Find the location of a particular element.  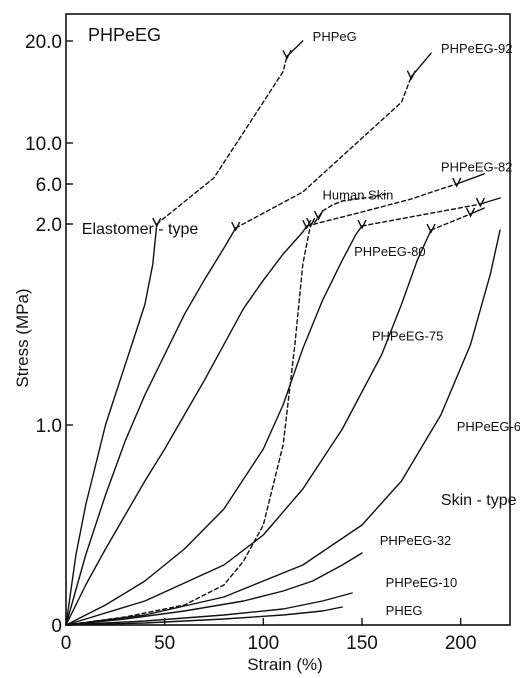

x-axis-label: Strain (%) is located at coordinates (285, 664).